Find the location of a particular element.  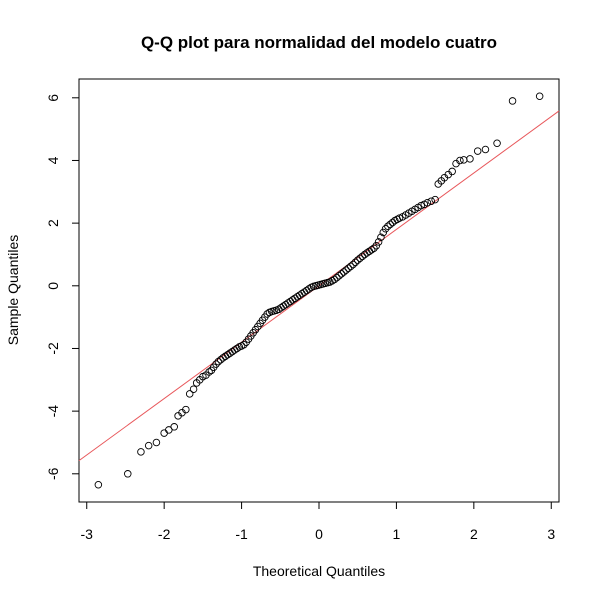

x-tick-label: 0 is located at coordinates (319, 534).